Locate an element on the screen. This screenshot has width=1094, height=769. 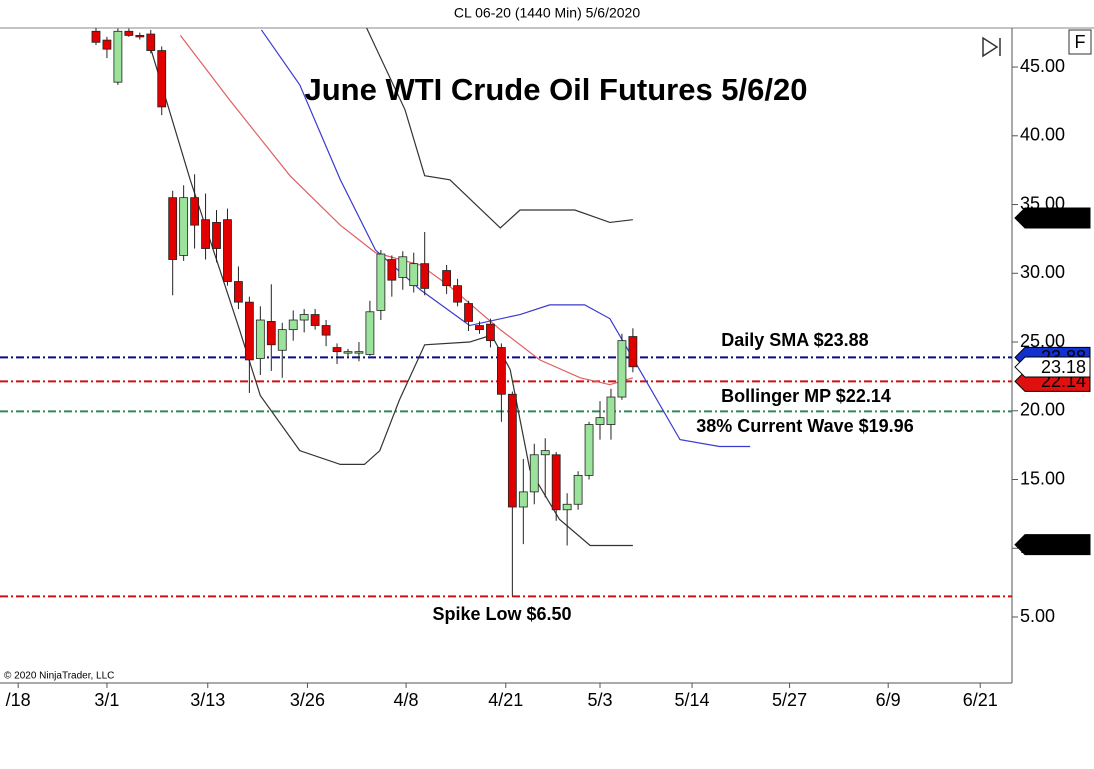
x-tick-label: 4/8 is located at coordinates (406, 700).